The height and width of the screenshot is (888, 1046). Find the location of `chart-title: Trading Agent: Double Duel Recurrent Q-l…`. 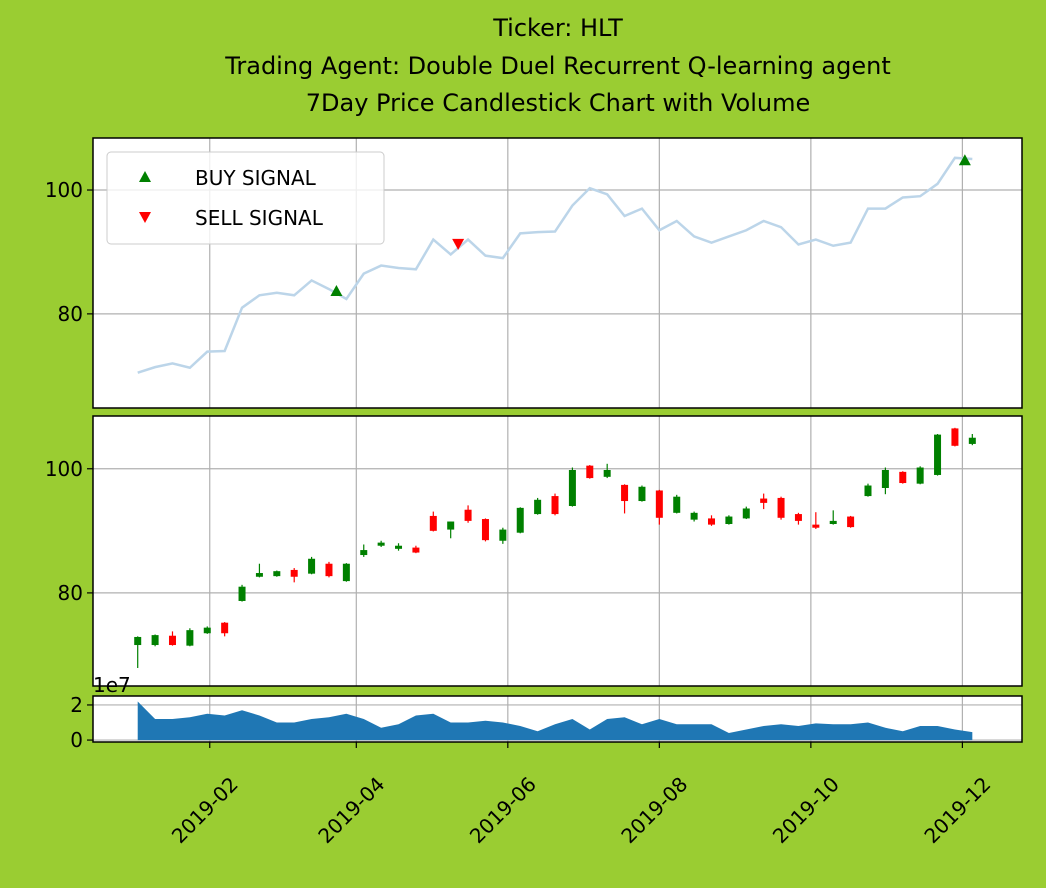

chart-title: Trading Agent: Double Duel Recurrent Q-l… is located at coordinates (557, 66).